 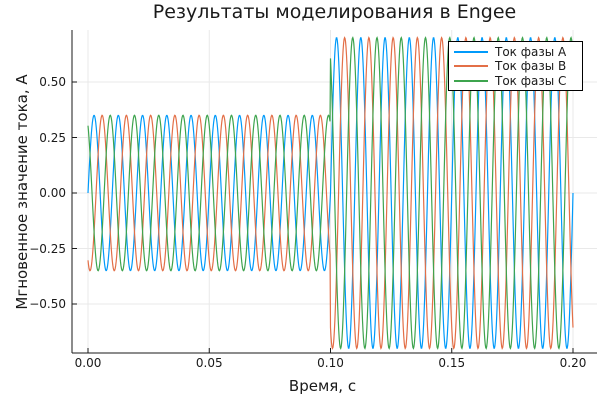 What do you see at coordinates (47, 248) in the screenshot?
I see `y-tick-label: −0.25` at bounding box center [47, 248].